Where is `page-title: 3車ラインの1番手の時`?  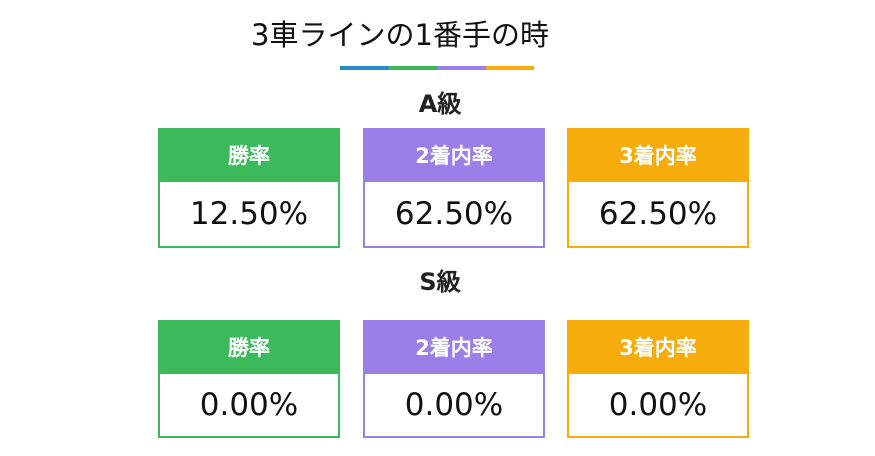
page-title: 3車ラインの1番手の時 is located at coordinates (400, 35).